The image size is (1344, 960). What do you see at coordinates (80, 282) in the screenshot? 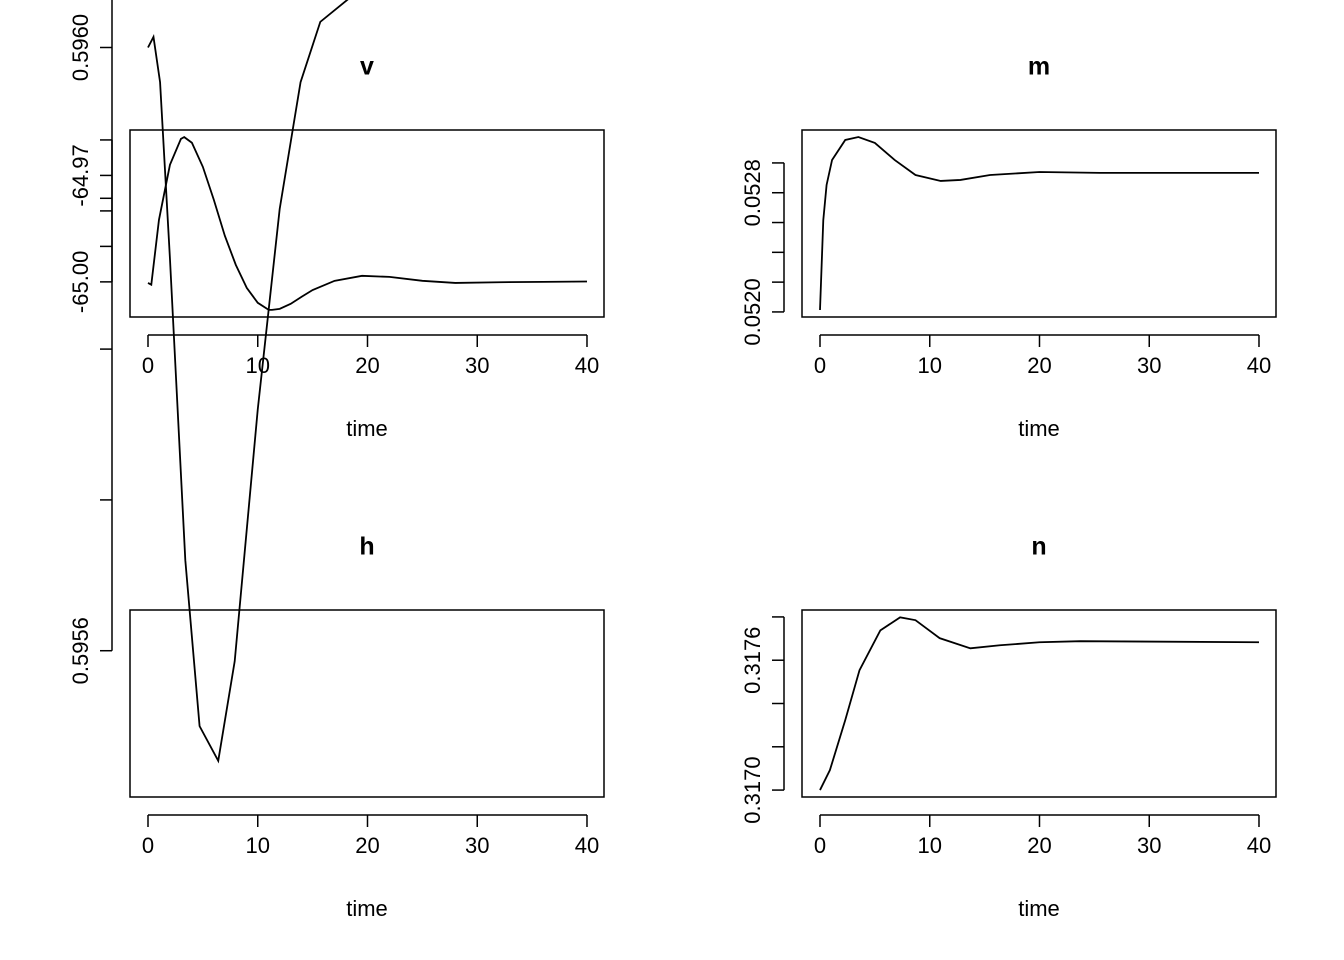
I see `y-tick-label: -65.00` at bounding box center [80, 282].